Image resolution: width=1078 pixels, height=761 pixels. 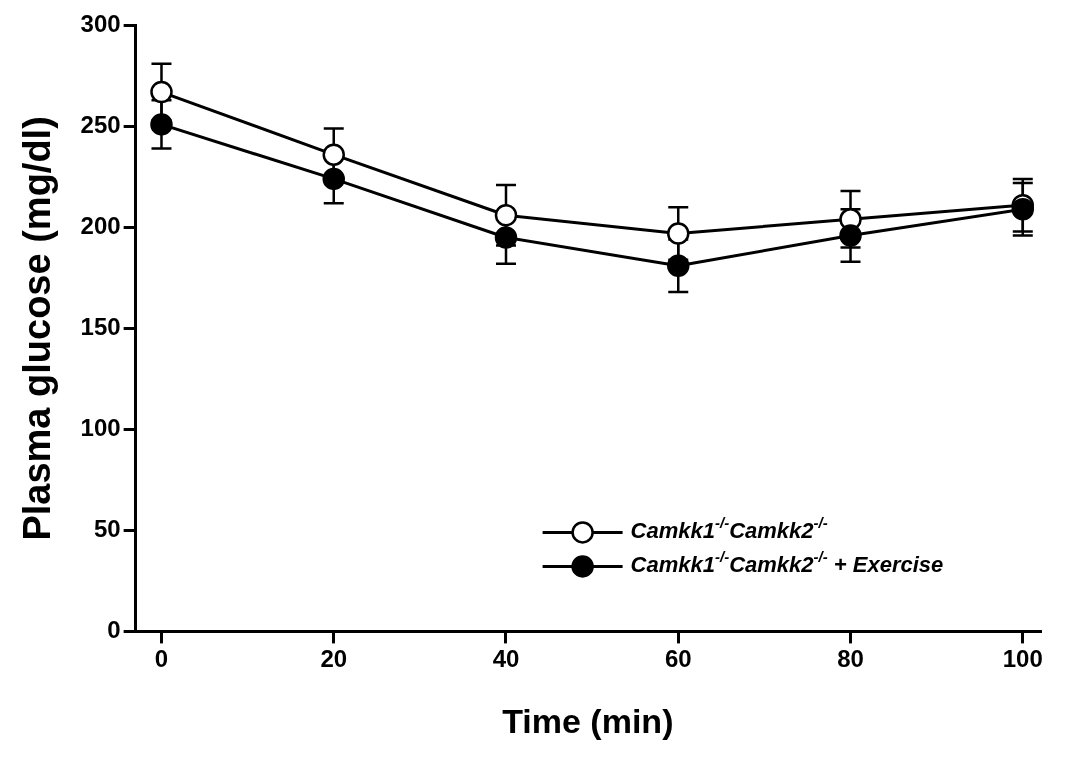 What do you see at coordinates (588, 720) in the screenshot?
I see `x-axis-title: Time (min)` at bounding box center [588, 720].